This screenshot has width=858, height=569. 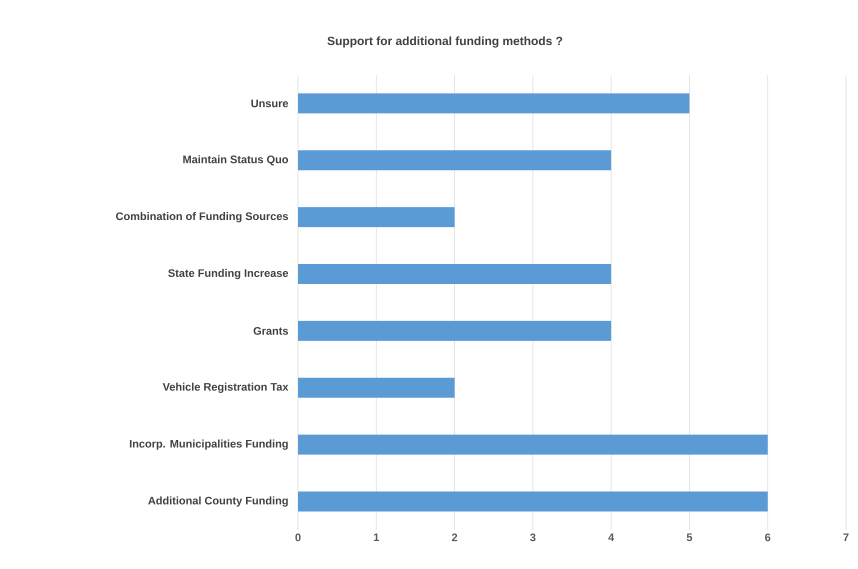 What do you see at coordinates (269, 104) in the screenshot?
I see `y-tick-label: Unsure` at bounding box center [269, 104].